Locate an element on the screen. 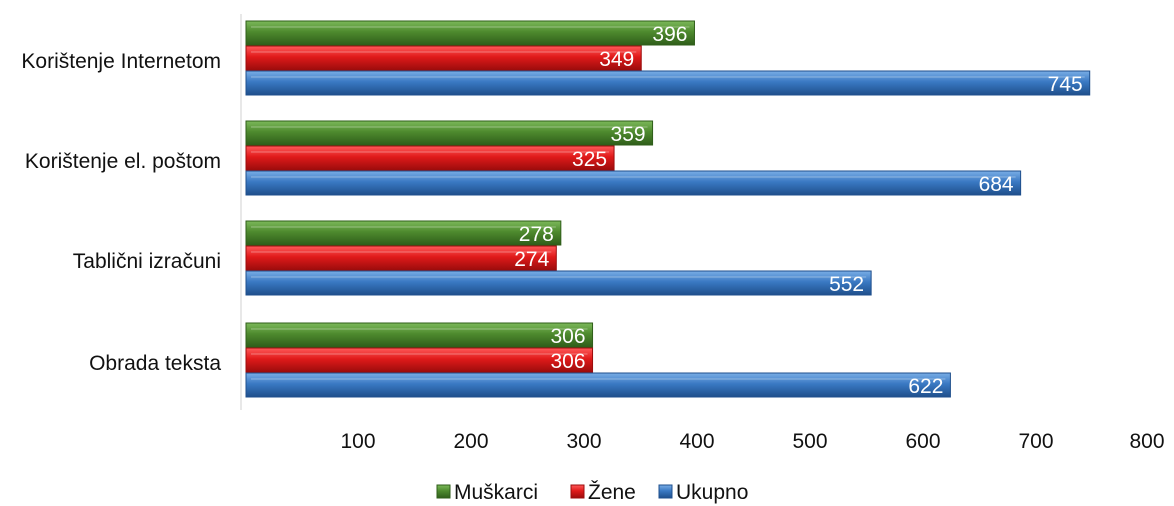 The image size is (1174, 506). bar-ukupno-koristenje-internetom is located at coordinates (668, 83).